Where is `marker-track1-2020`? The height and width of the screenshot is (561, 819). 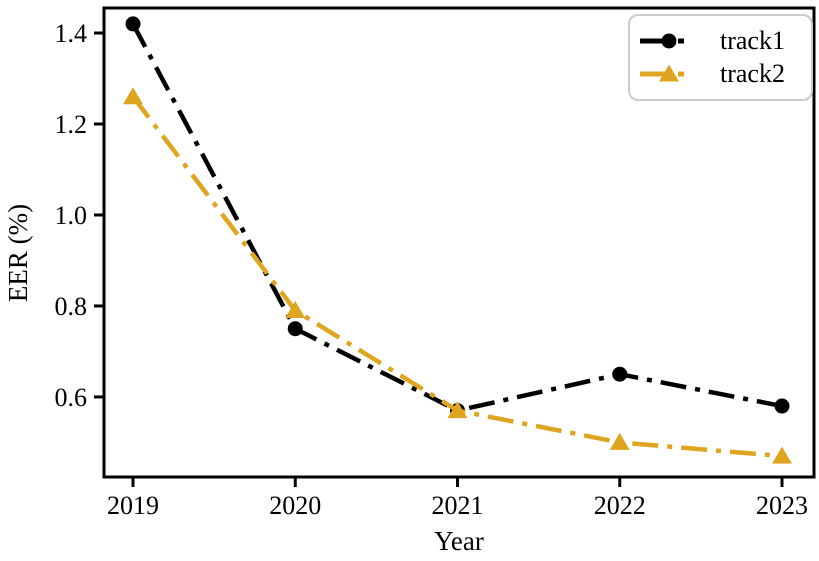
marker-track1-2020 is located at coordinates (295, 329).